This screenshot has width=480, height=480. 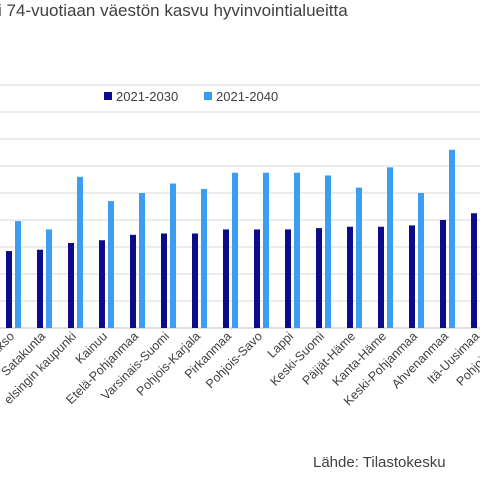 I want to click on source-note: Lähde: Tilastokesku, so click(x=379, y=462).